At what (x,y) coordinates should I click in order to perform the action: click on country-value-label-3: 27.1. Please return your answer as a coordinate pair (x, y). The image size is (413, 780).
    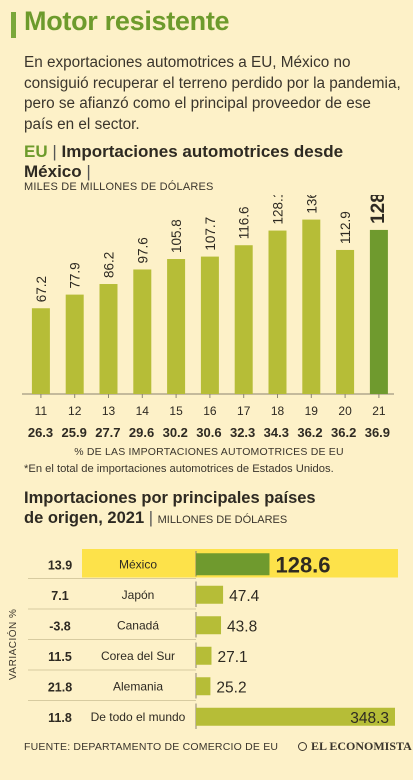
    Looking at the image, I should click on (232, 657).